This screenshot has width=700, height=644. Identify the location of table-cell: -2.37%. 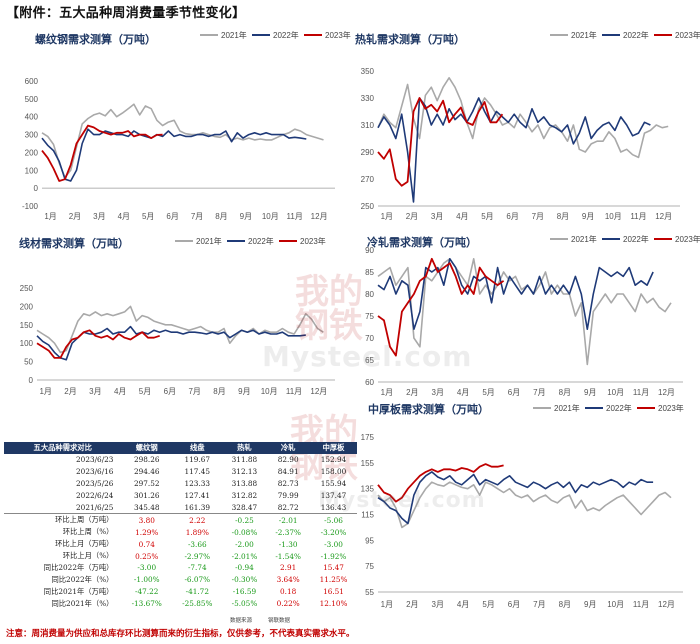
(288, 532).